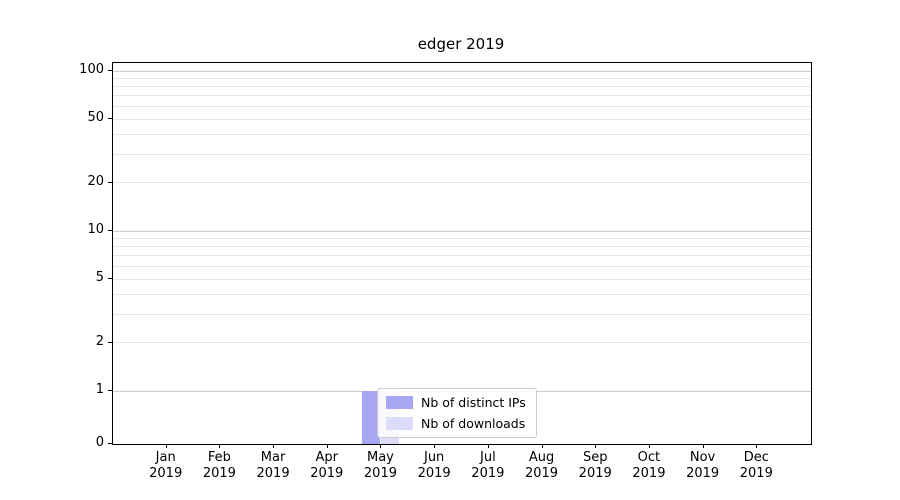 The image size is (900, 500). What do you see at coordinates (399, 402) in the screenshot?
I see `legend-swatch-distinct-ips-icon` at bounding box center [399, 402].